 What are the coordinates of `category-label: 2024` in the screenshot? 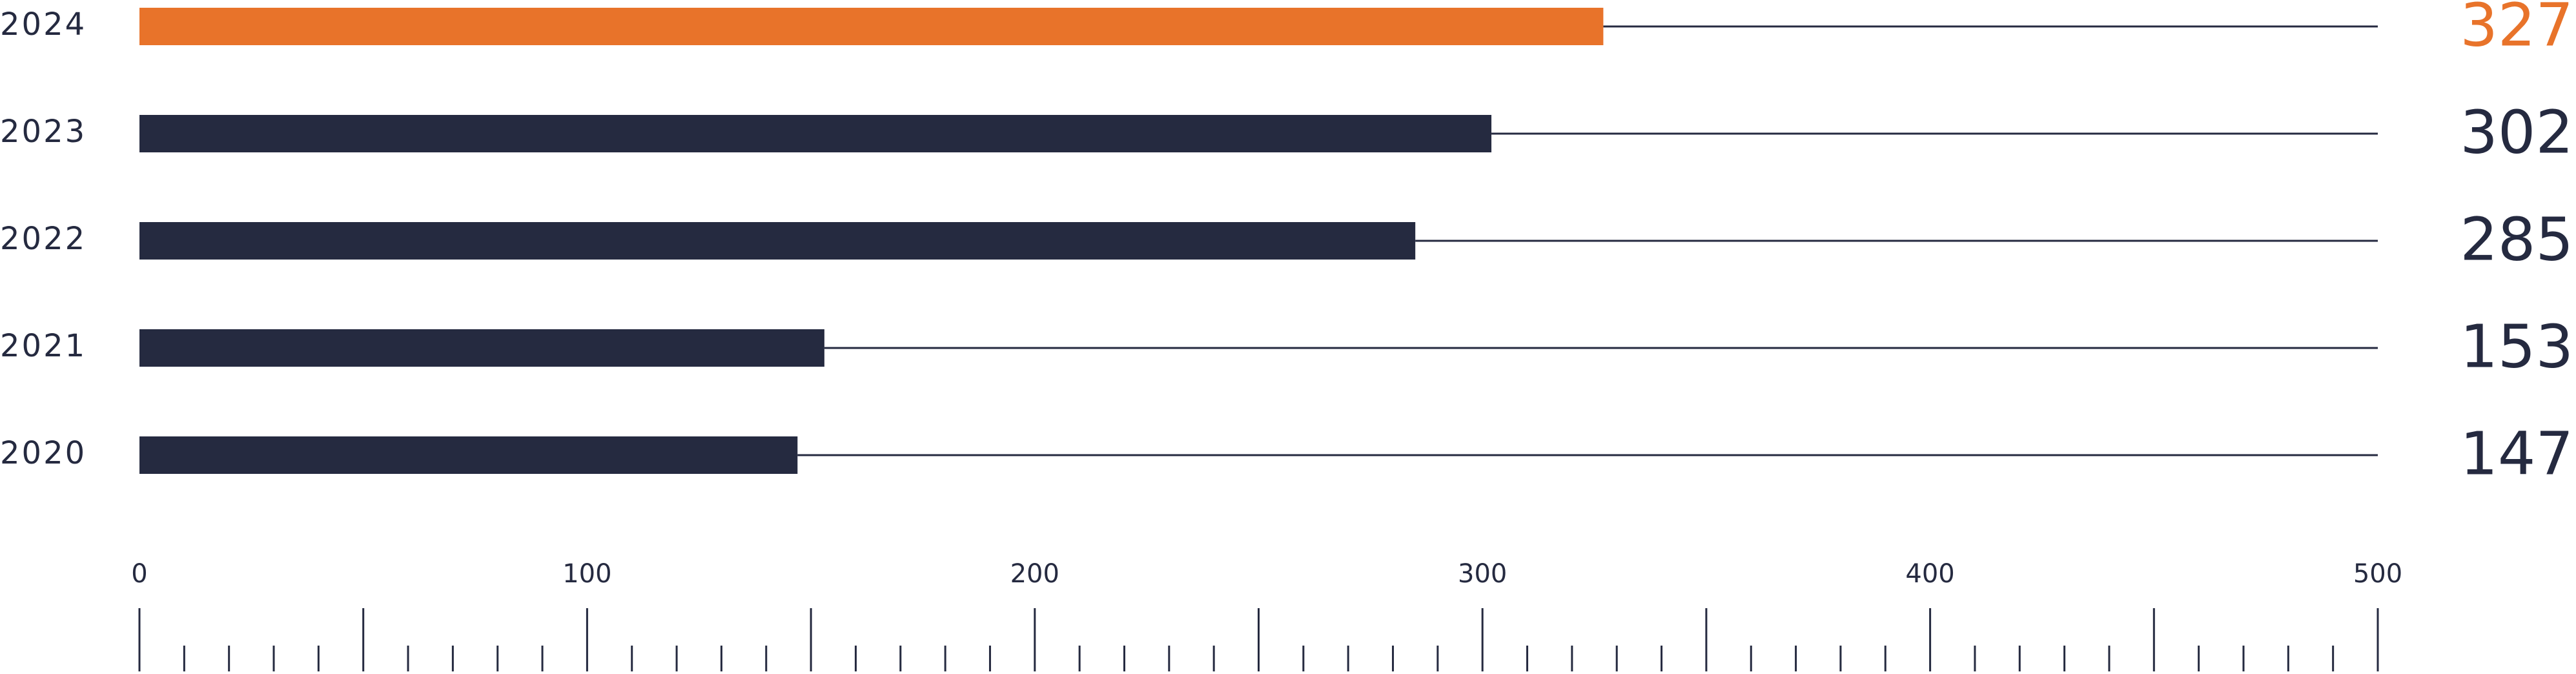 It's located at (44, 24).